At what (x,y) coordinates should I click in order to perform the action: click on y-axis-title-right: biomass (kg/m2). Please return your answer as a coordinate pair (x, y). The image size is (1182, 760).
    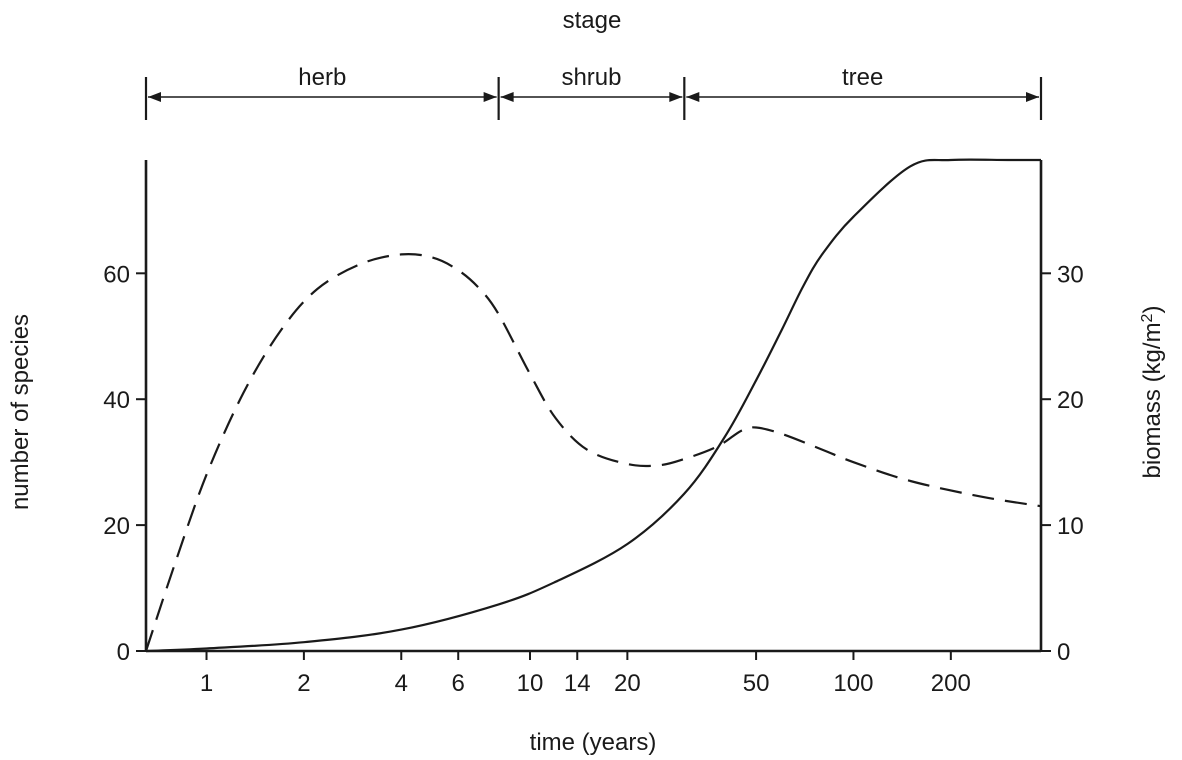
    Looking at the image, I should click on (1153, 392).